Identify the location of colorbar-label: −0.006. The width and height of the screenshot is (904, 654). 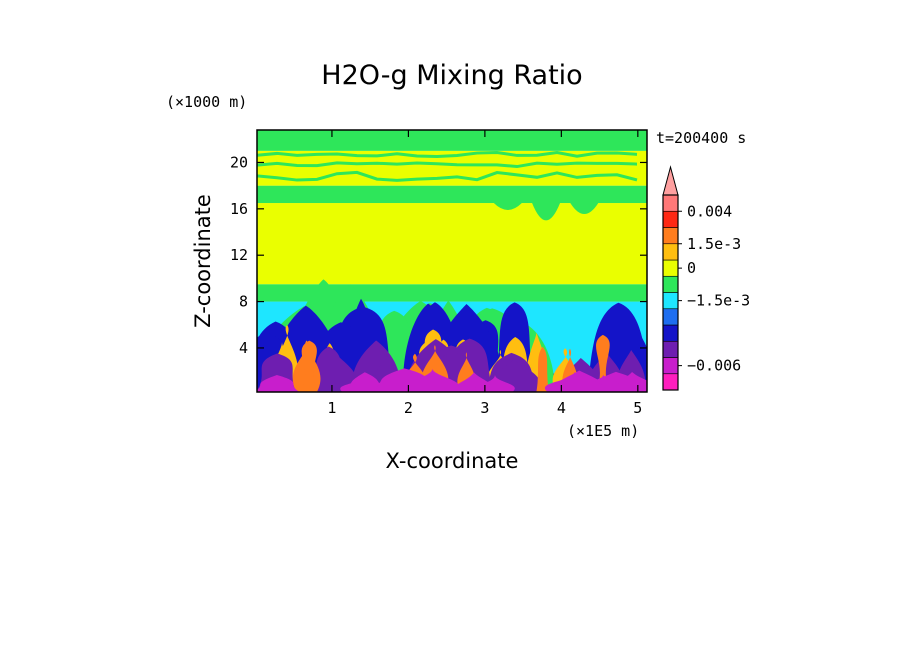
(714, 366).